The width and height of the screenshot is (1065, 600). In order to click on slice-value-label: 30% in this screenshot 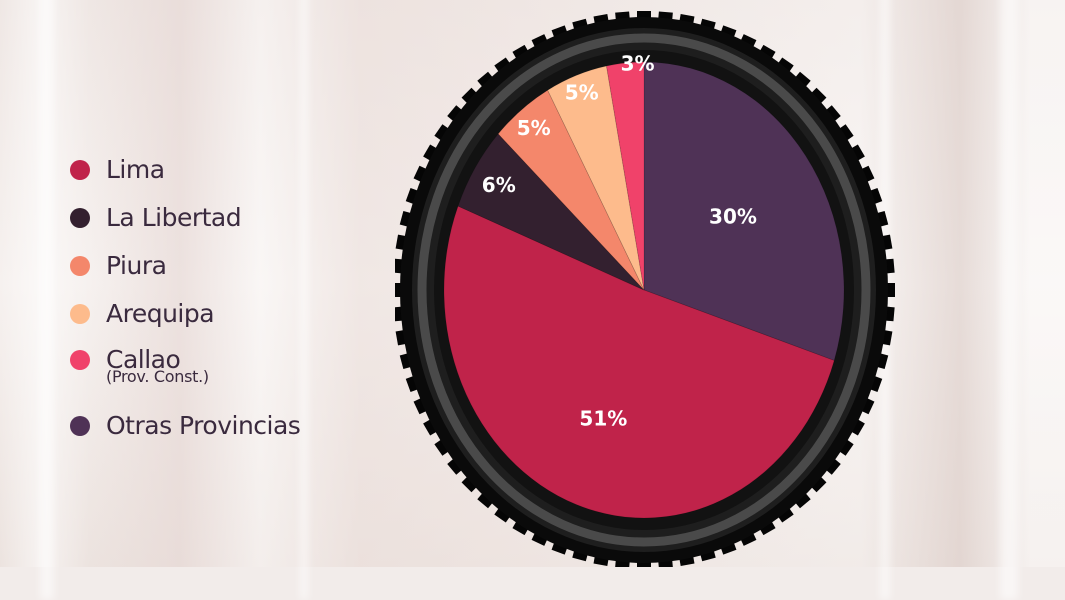, I will do `click(733, 216)`.